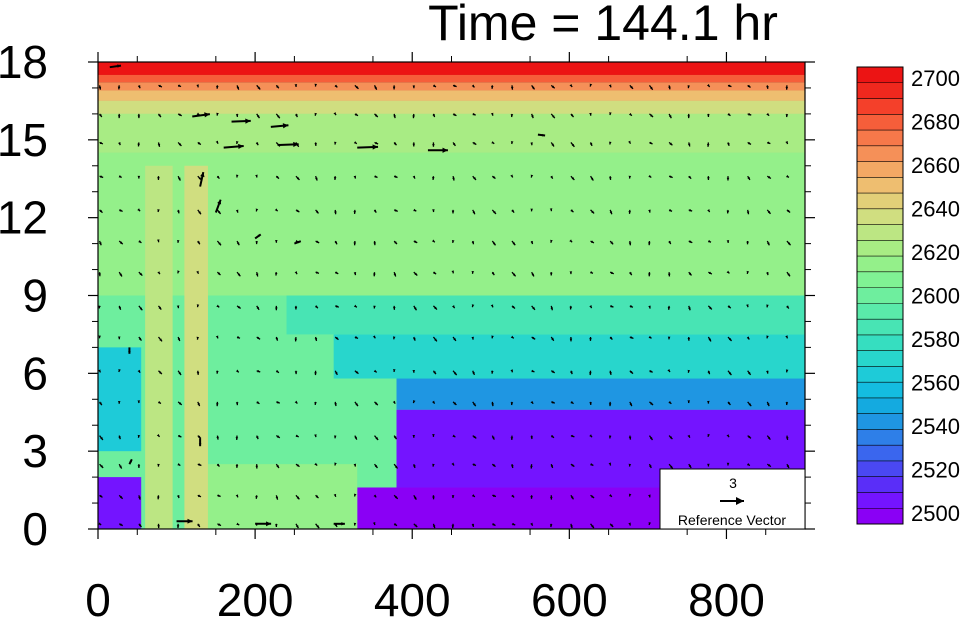  What do you see at coordinates (35, 296) in the screenshot?
I see `y-tick-label: 9` at bounding box center [35, 296].